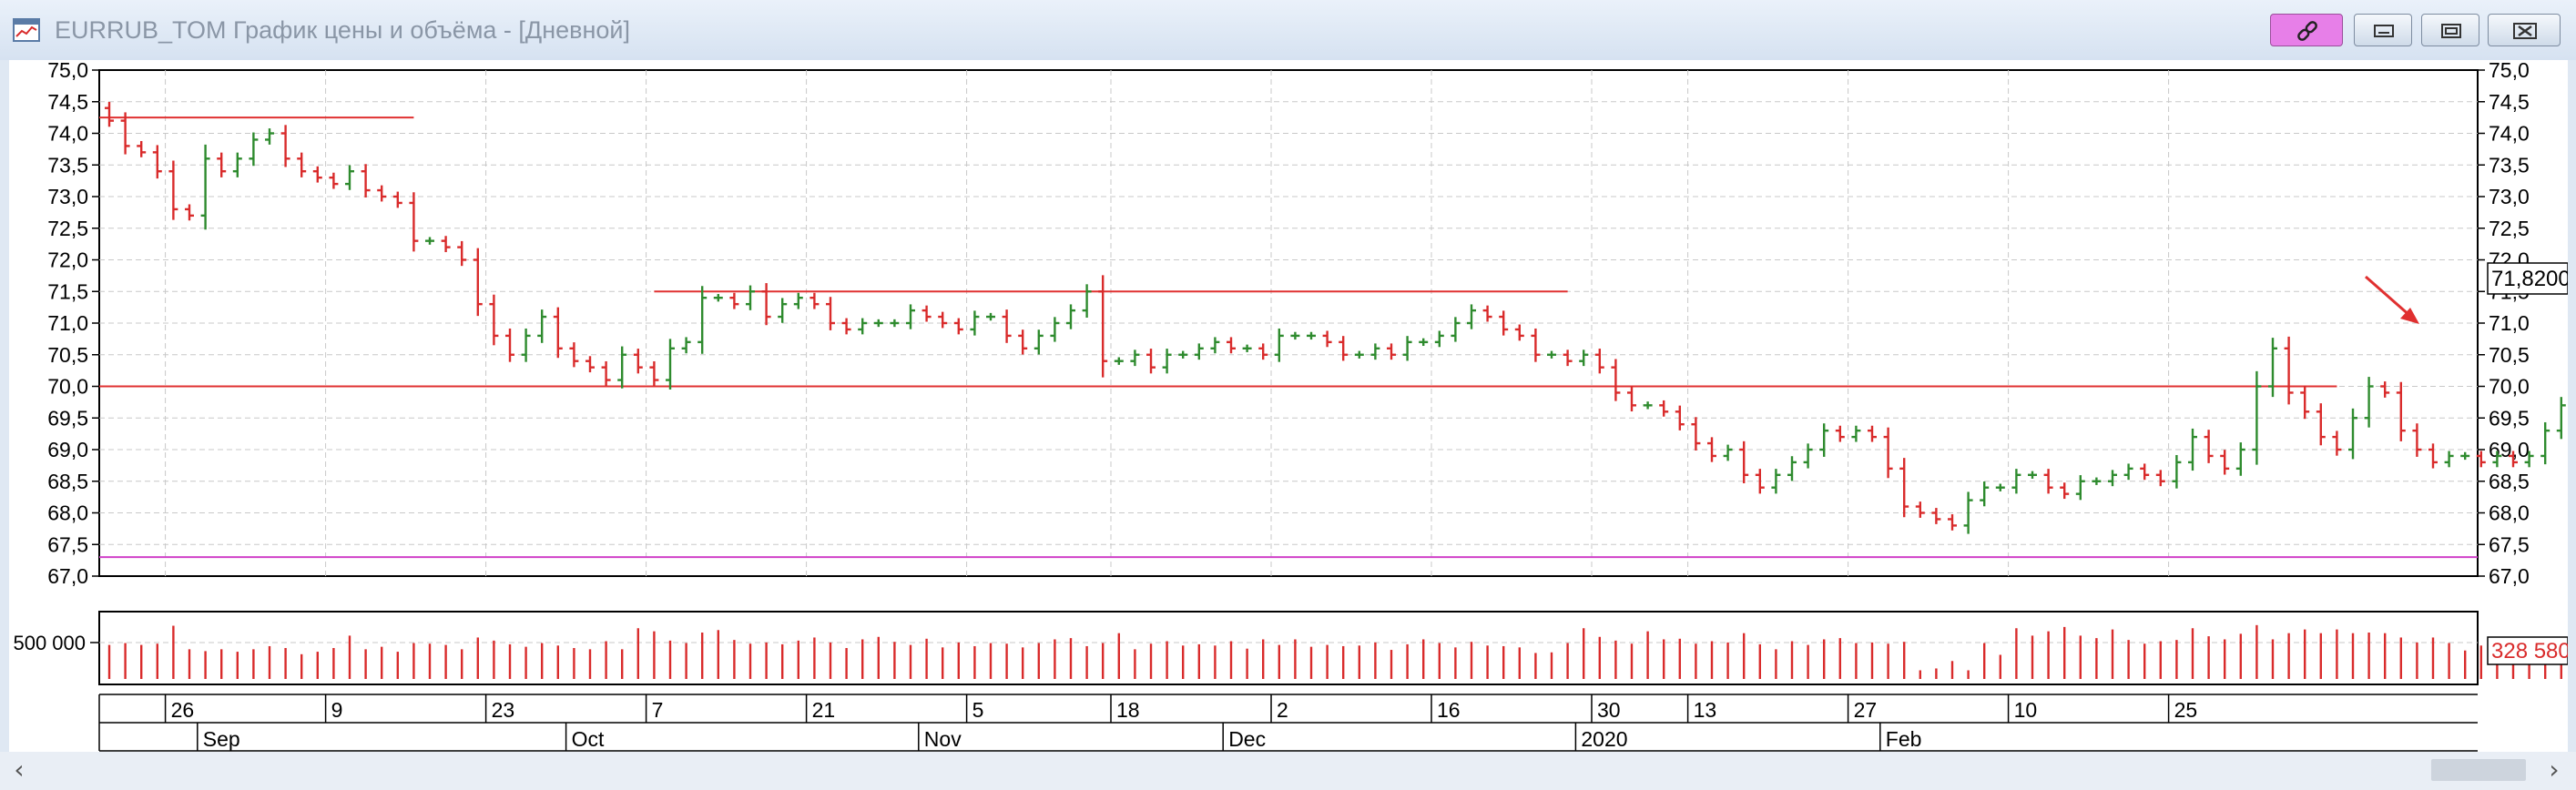 The height and width of the screenshot is (790, 2576). What do you see at coordinates (67, 71) in the screenshot?
I see `price-tick-label-left: 75,0` at bounding box center [67, 71].